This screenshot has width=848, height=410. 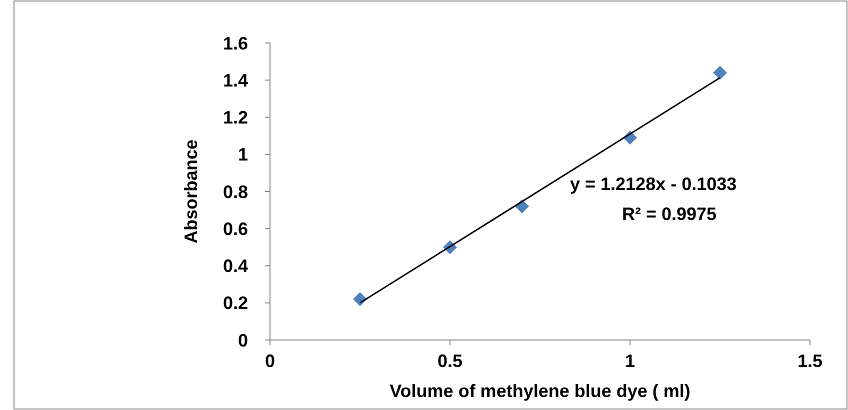 What do you see at coordinates (235, 228) in the screenshot?
I see `y-tick-label: 0.6` at bounding box center [235, 228].